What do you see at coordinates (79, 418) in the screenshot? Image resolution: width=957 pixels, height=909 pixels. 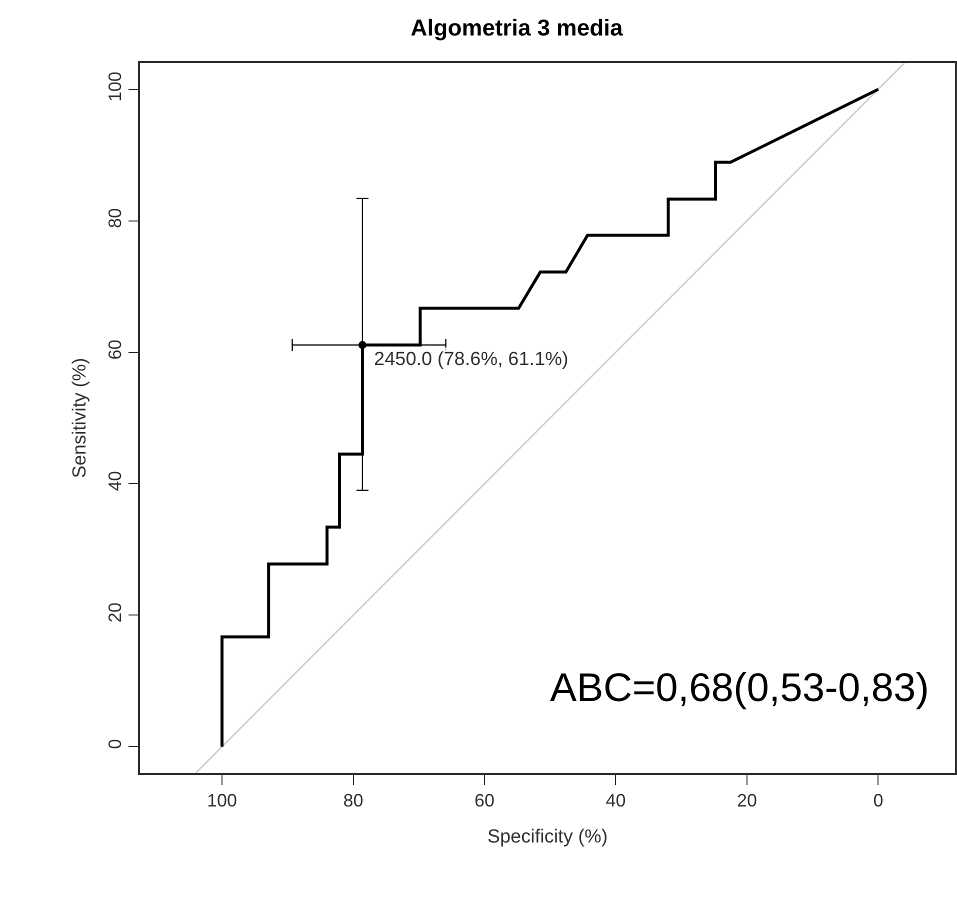 I see `y-axis-title: Sensitivity (%)` at bounding box center [79, 418].